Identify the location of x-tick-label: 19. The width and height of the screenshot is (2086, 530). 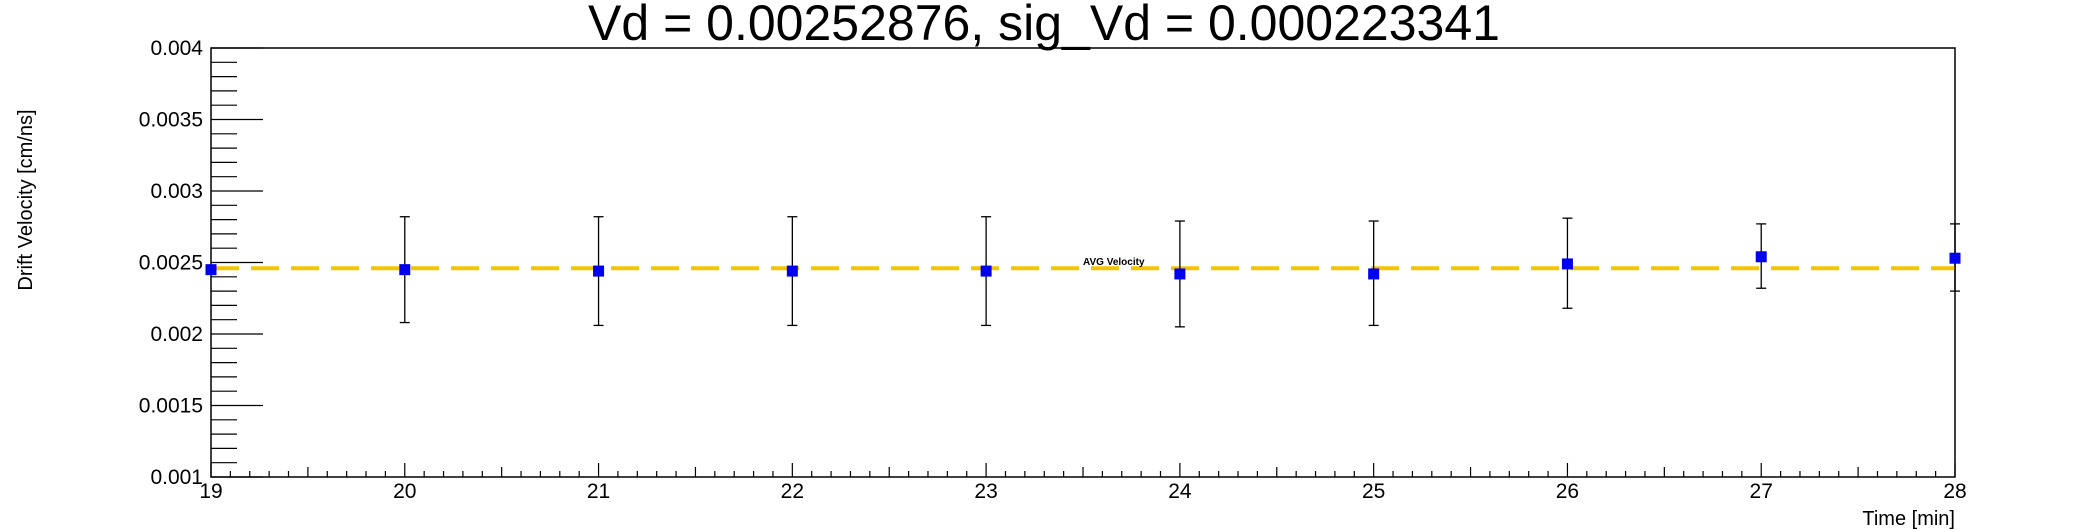
(210, 491).